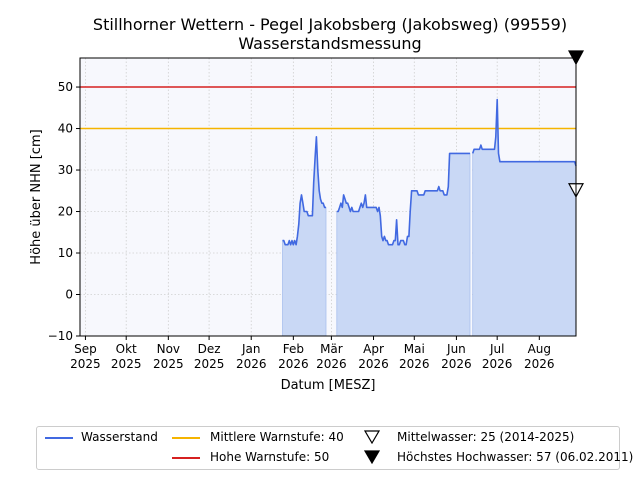 Image resolution: width=640 pixels, height=480 pixels. Describe the element at coordinates (373, 349) in the screenshot. I see `x-tick-month-label: Apr` at that location.